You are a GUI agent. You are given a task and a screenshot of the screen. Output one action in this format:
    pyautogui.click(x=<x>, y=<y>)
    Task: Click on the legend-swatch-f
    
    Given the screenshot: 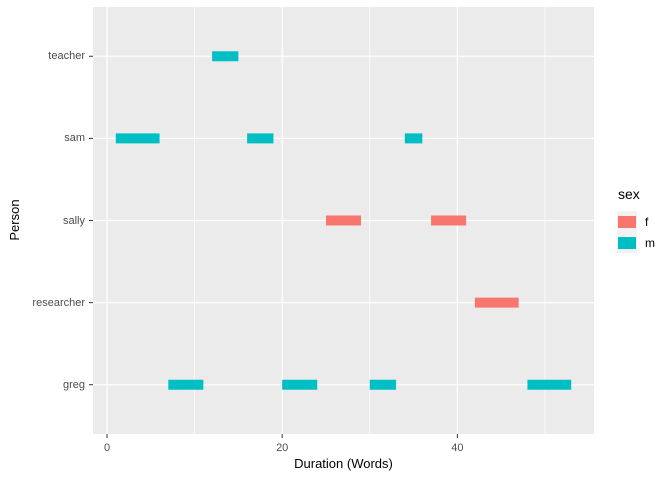 What is the action you would take?
    pyautogui.click(x=627, y=221)
    